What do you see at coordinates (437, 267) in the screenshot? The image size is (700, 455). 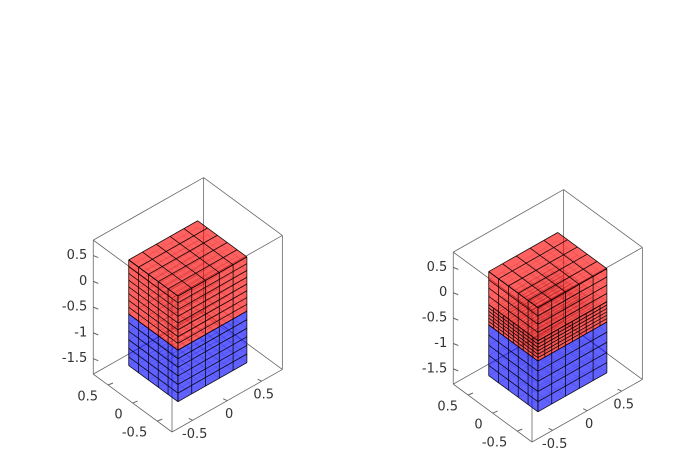 I see `z-tick-label: 0.5` at bounding box center [437, 267].